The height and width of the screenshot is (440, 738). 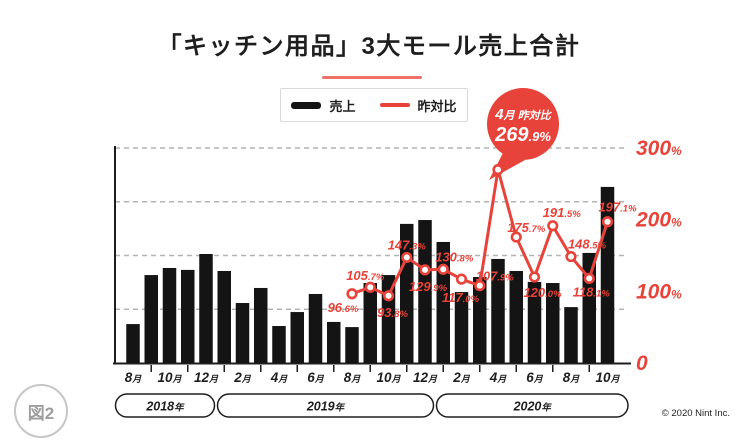 I want to click on yoy-point-label: 117.0%, so click(x=461, y=297).